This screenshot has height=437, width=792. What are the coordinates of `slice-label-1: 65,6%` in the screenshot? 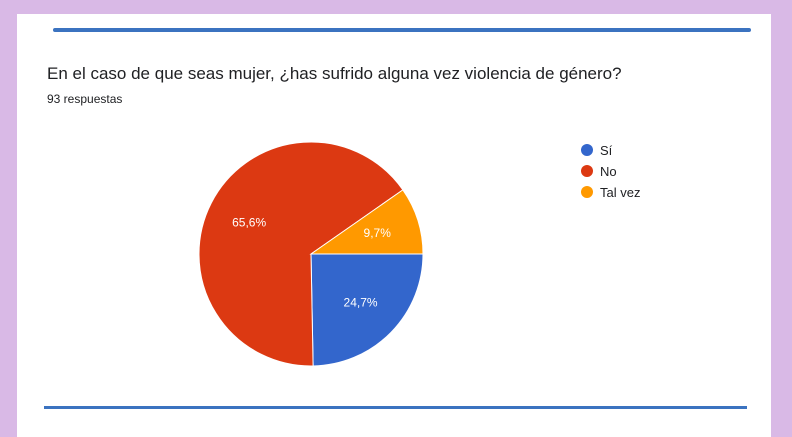 It's located at (249, 222).